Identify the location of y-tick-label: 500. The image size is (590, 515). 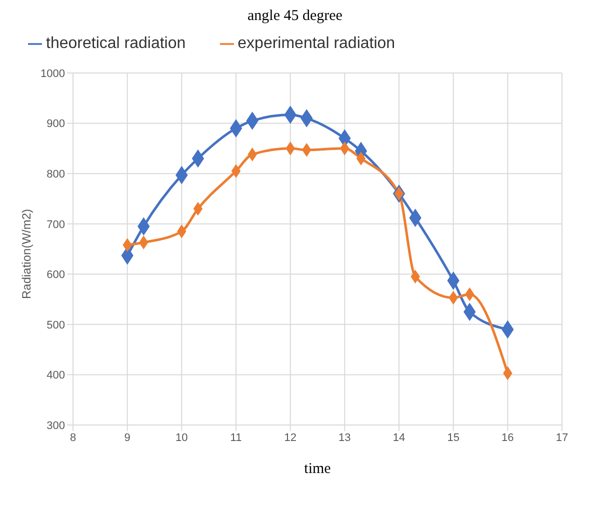
(55, 325).